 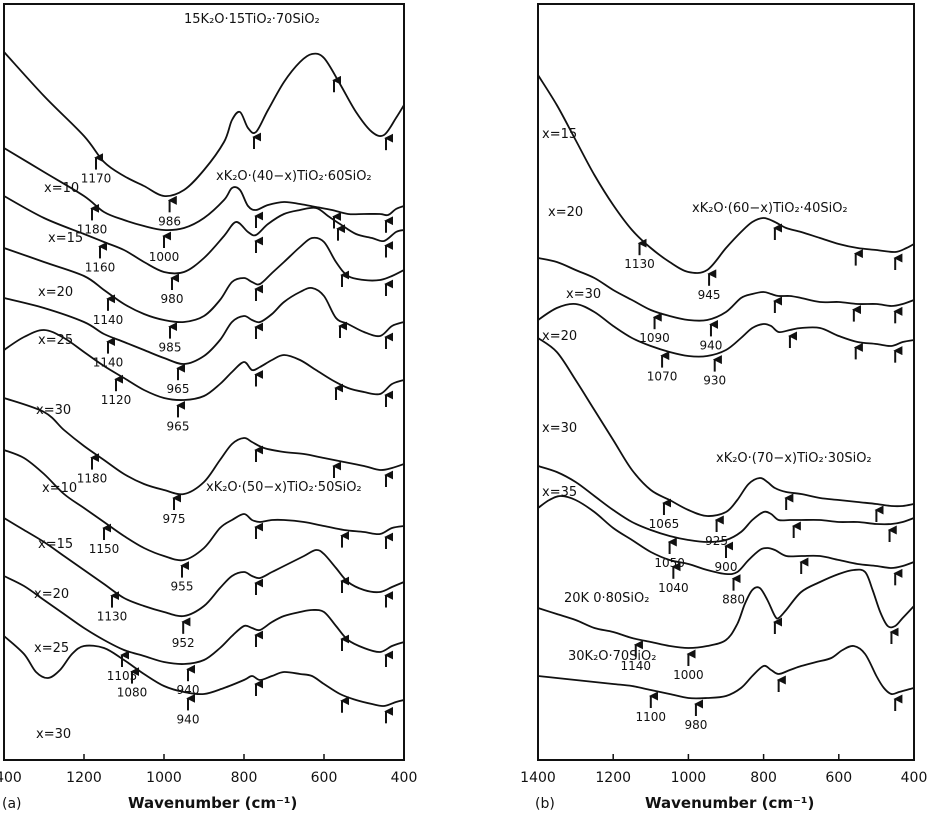 I want to click on band-label: 1065, so click(x=664, y=524).